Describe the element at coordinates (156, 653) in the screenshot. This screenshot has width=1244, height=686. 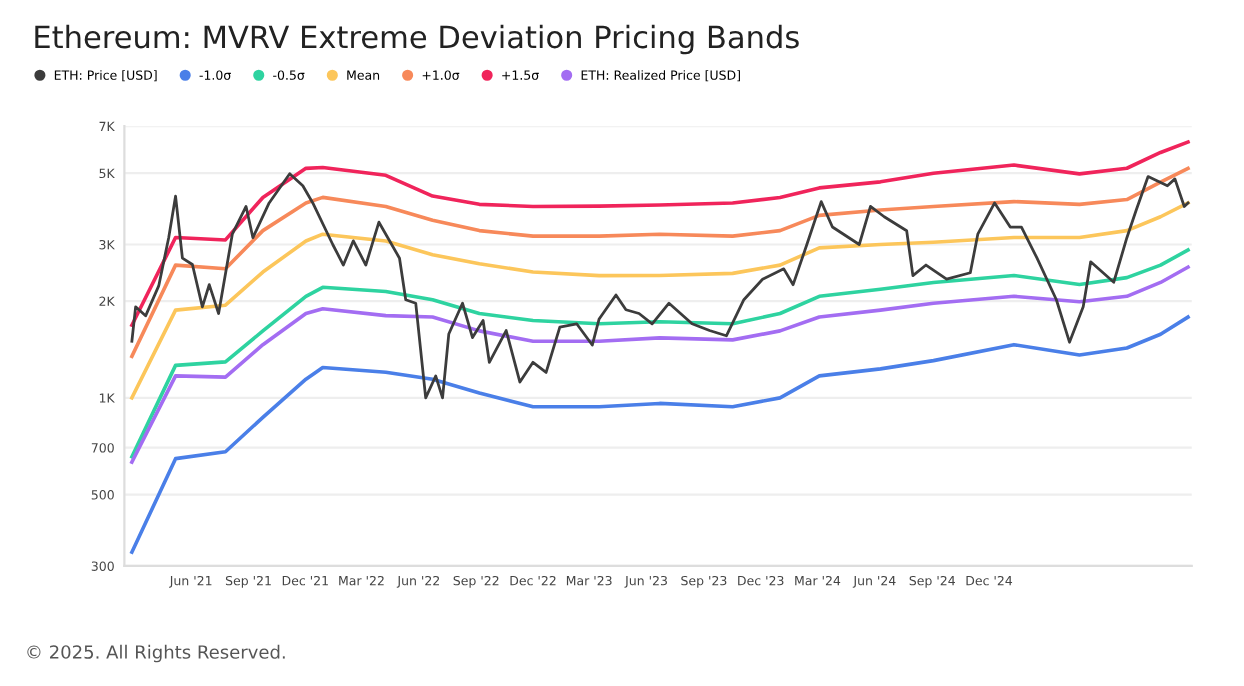
I see `text: © 2025. All Rights Reserved.` at that location.